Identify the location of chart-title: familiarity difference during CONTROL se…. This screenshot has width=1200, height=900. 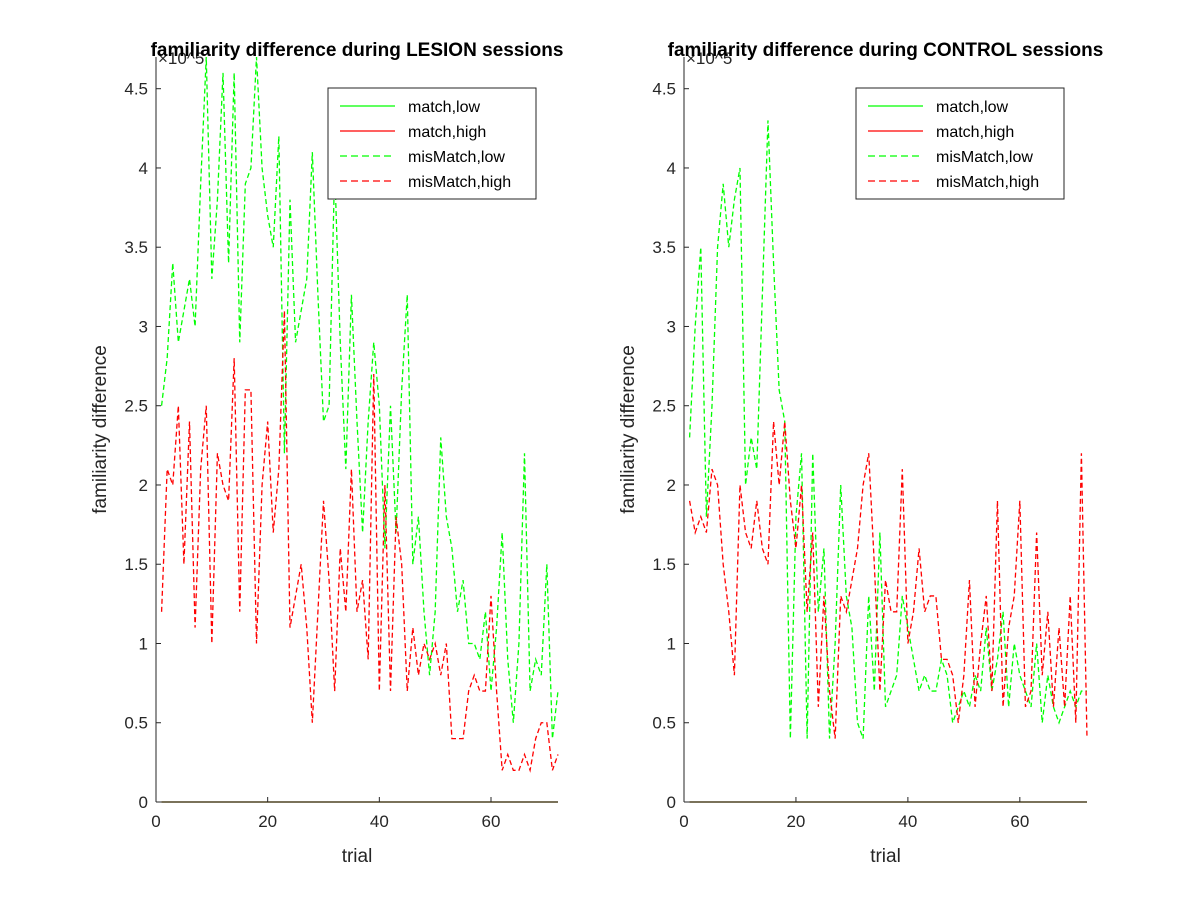
(886, 50).